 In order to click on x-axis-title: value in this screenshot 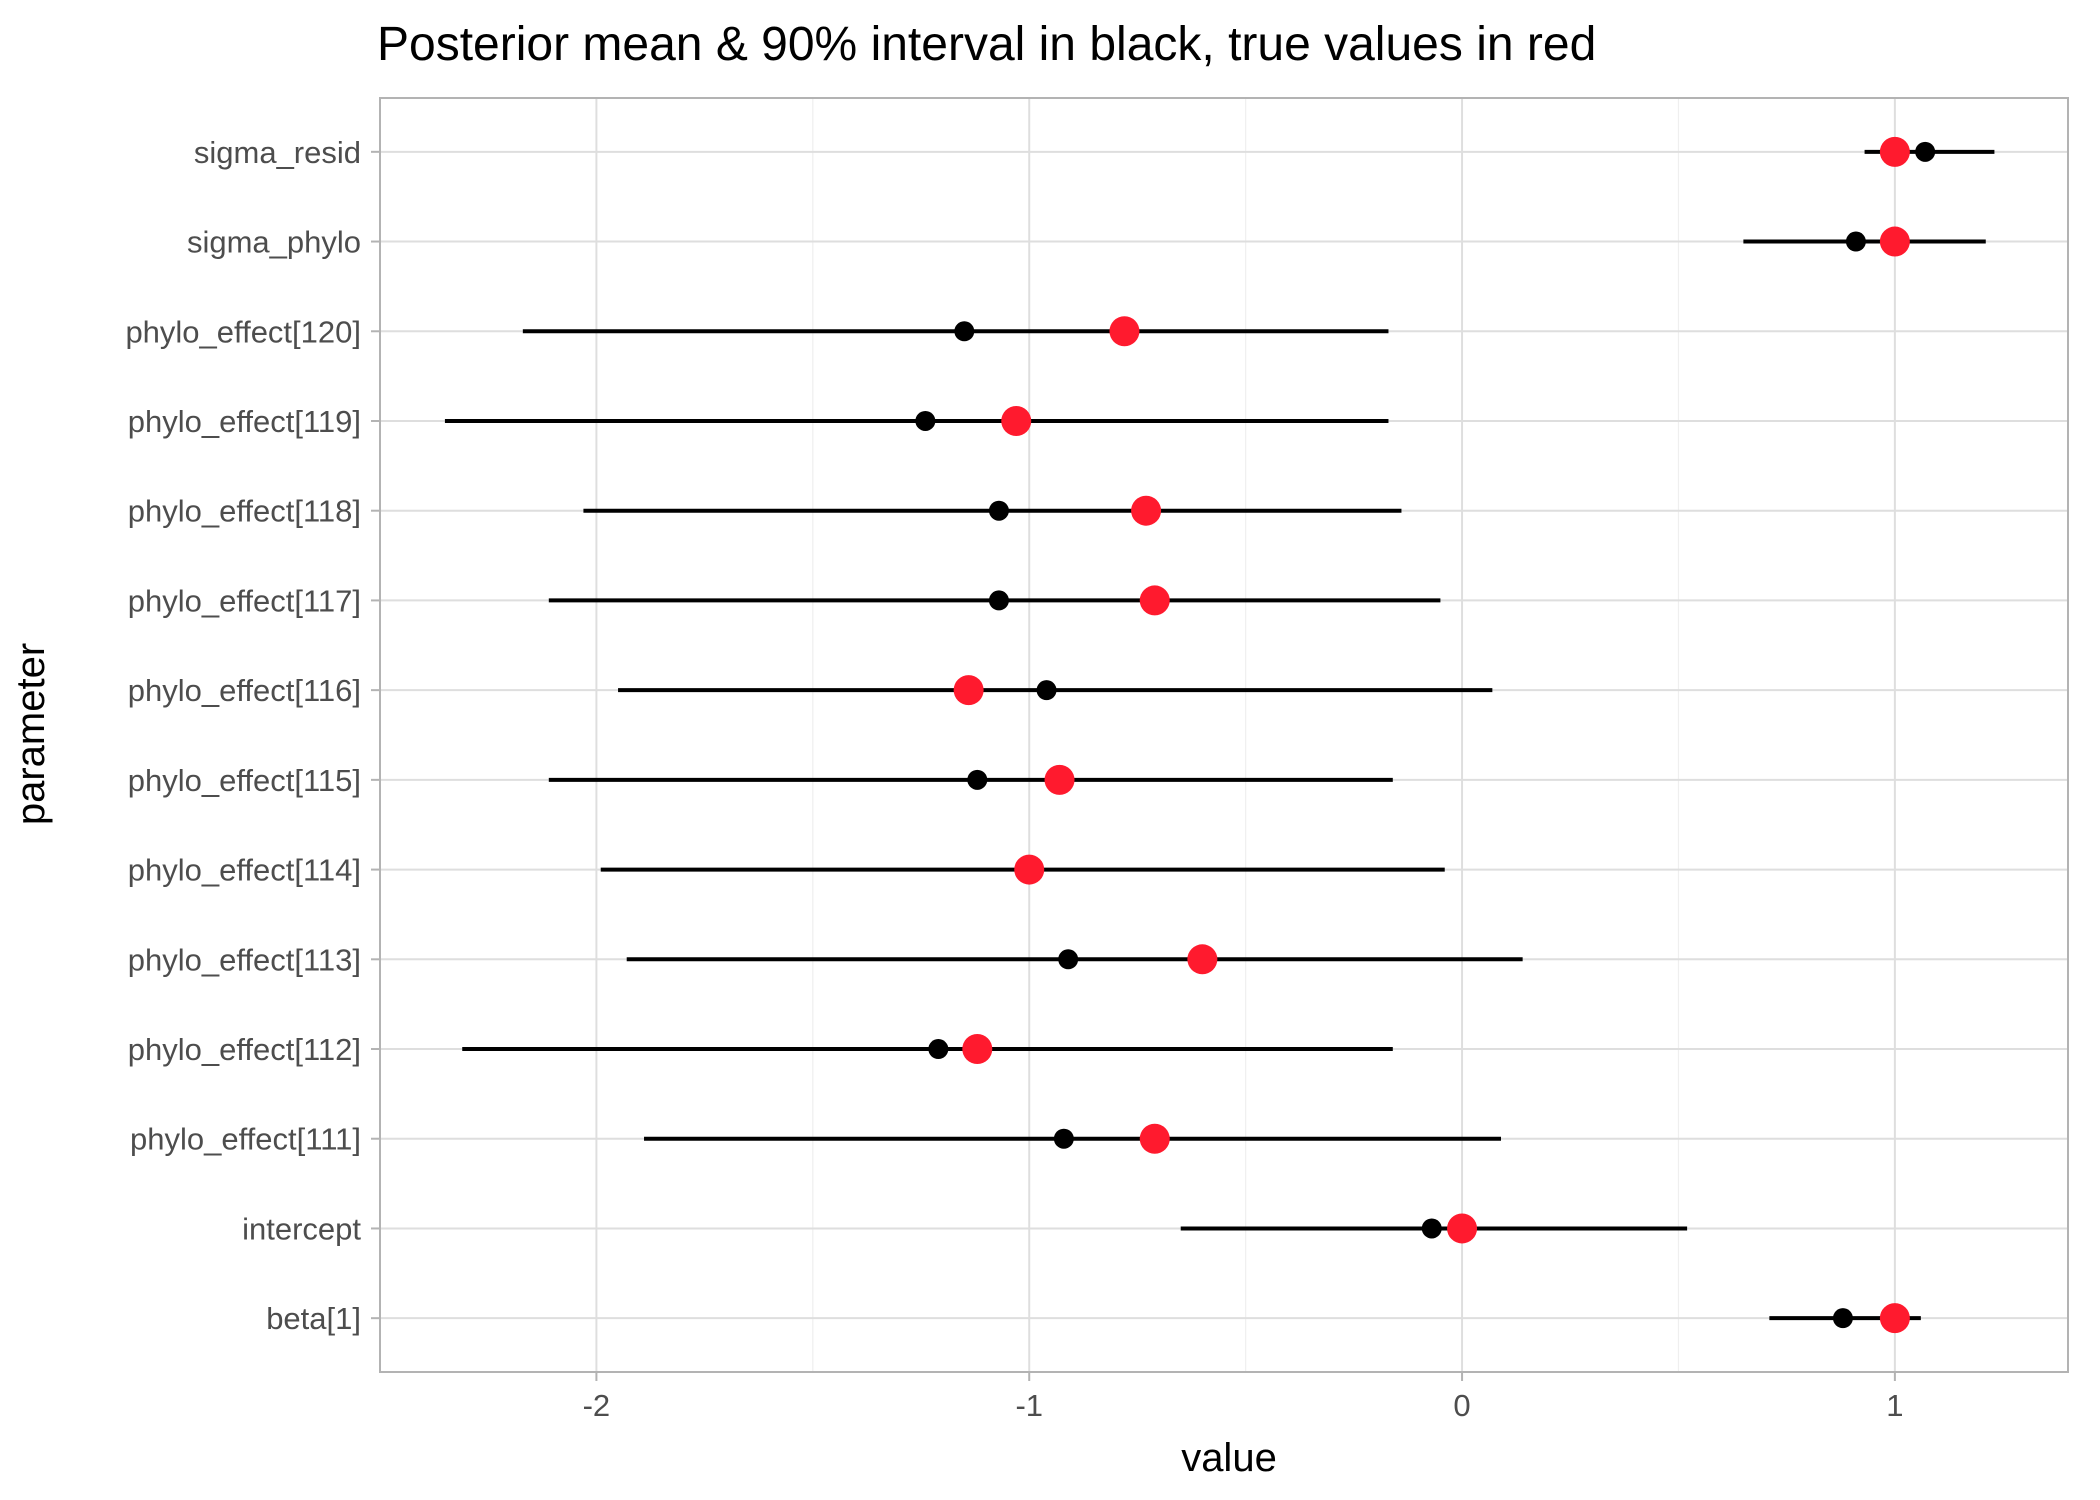, I will do `click(1229, 1458)`.